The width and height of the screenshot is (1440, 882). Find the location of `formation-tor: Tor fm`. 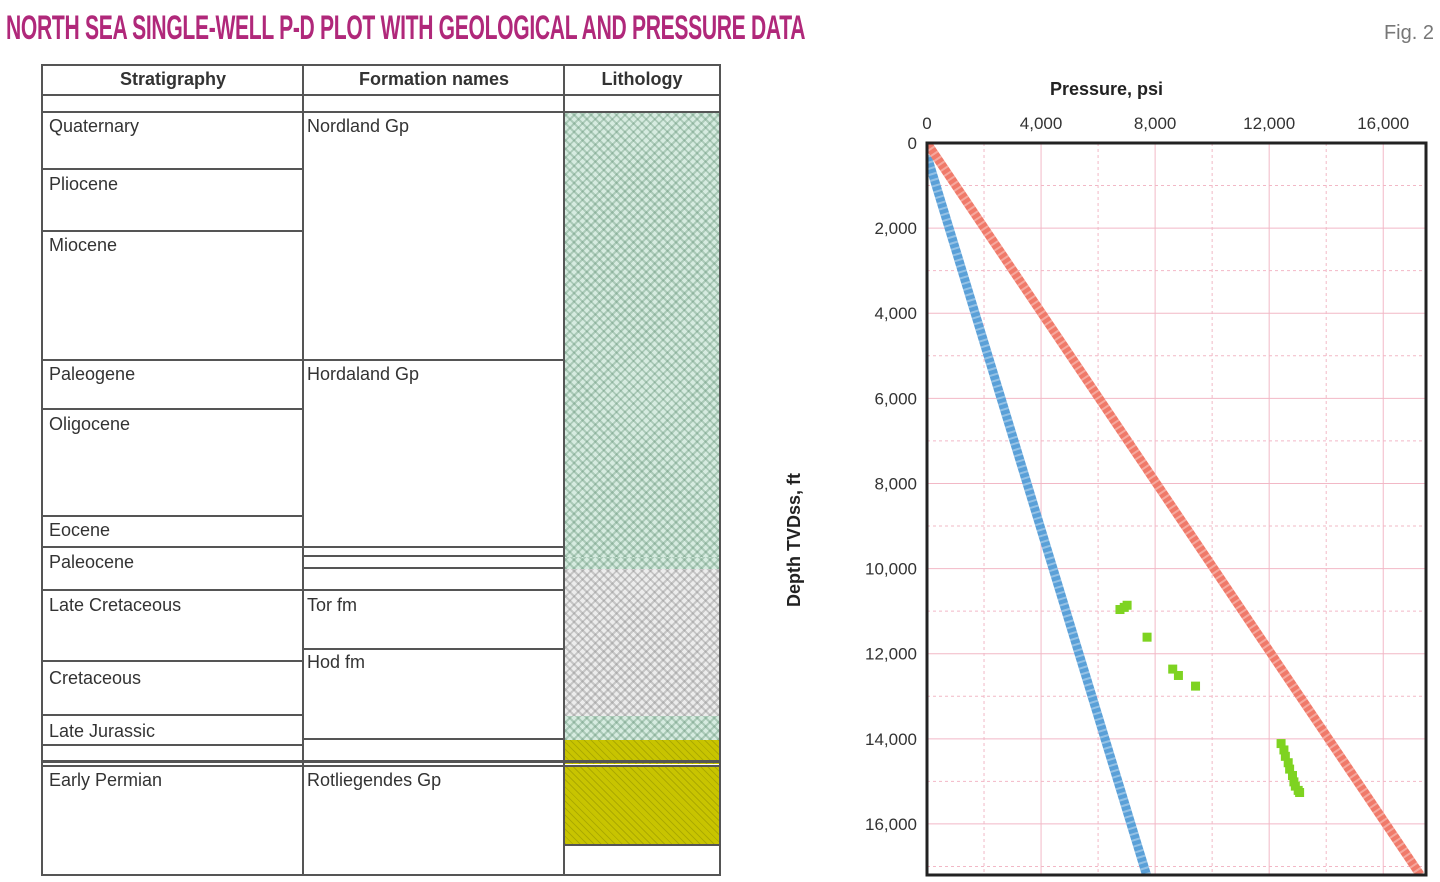

formation-tor: Tor fm is located at coordinates (332, 605).